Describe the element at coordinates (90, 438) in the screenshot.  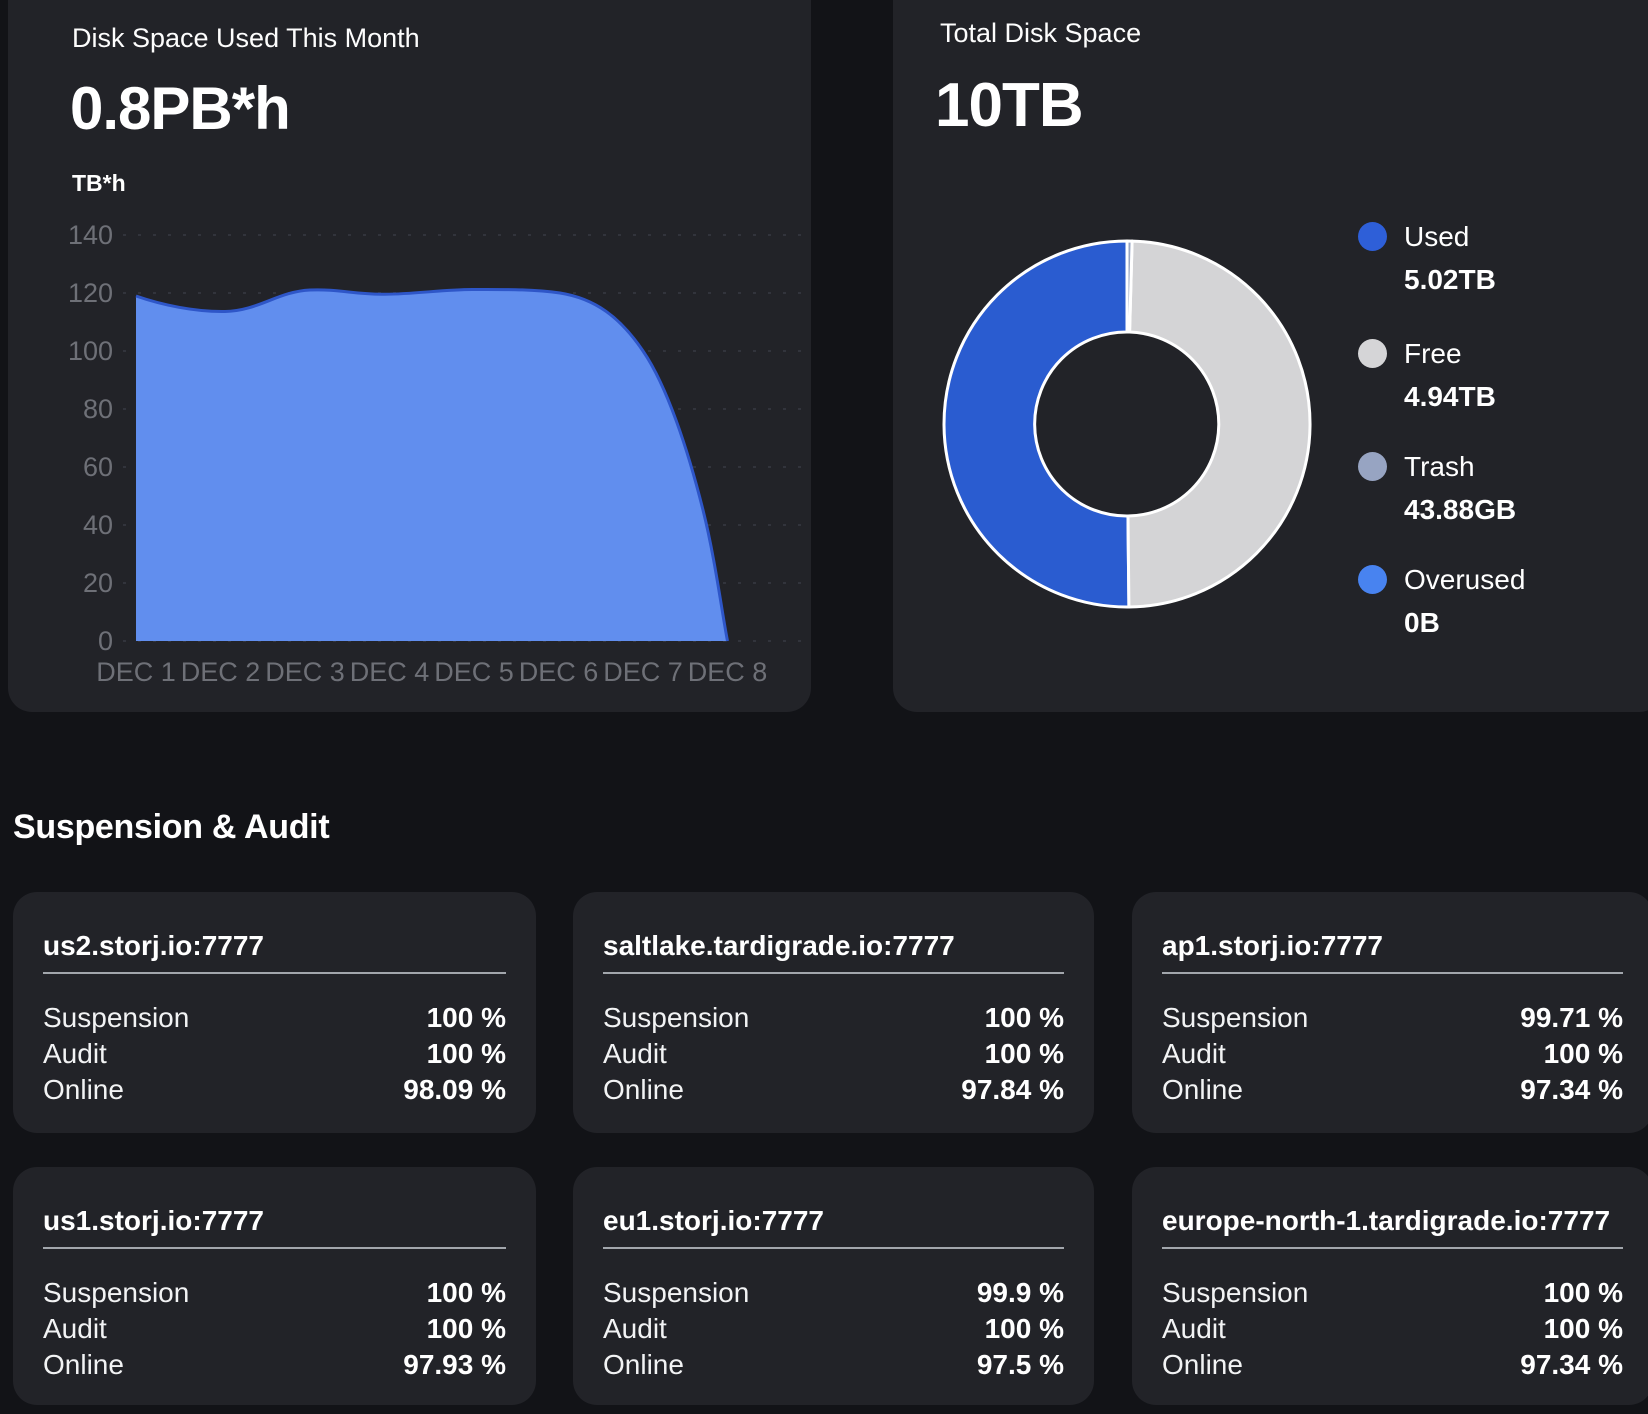
I see `y-axis-ticks: 140 120 100 80 60 40 20 0` at that location.